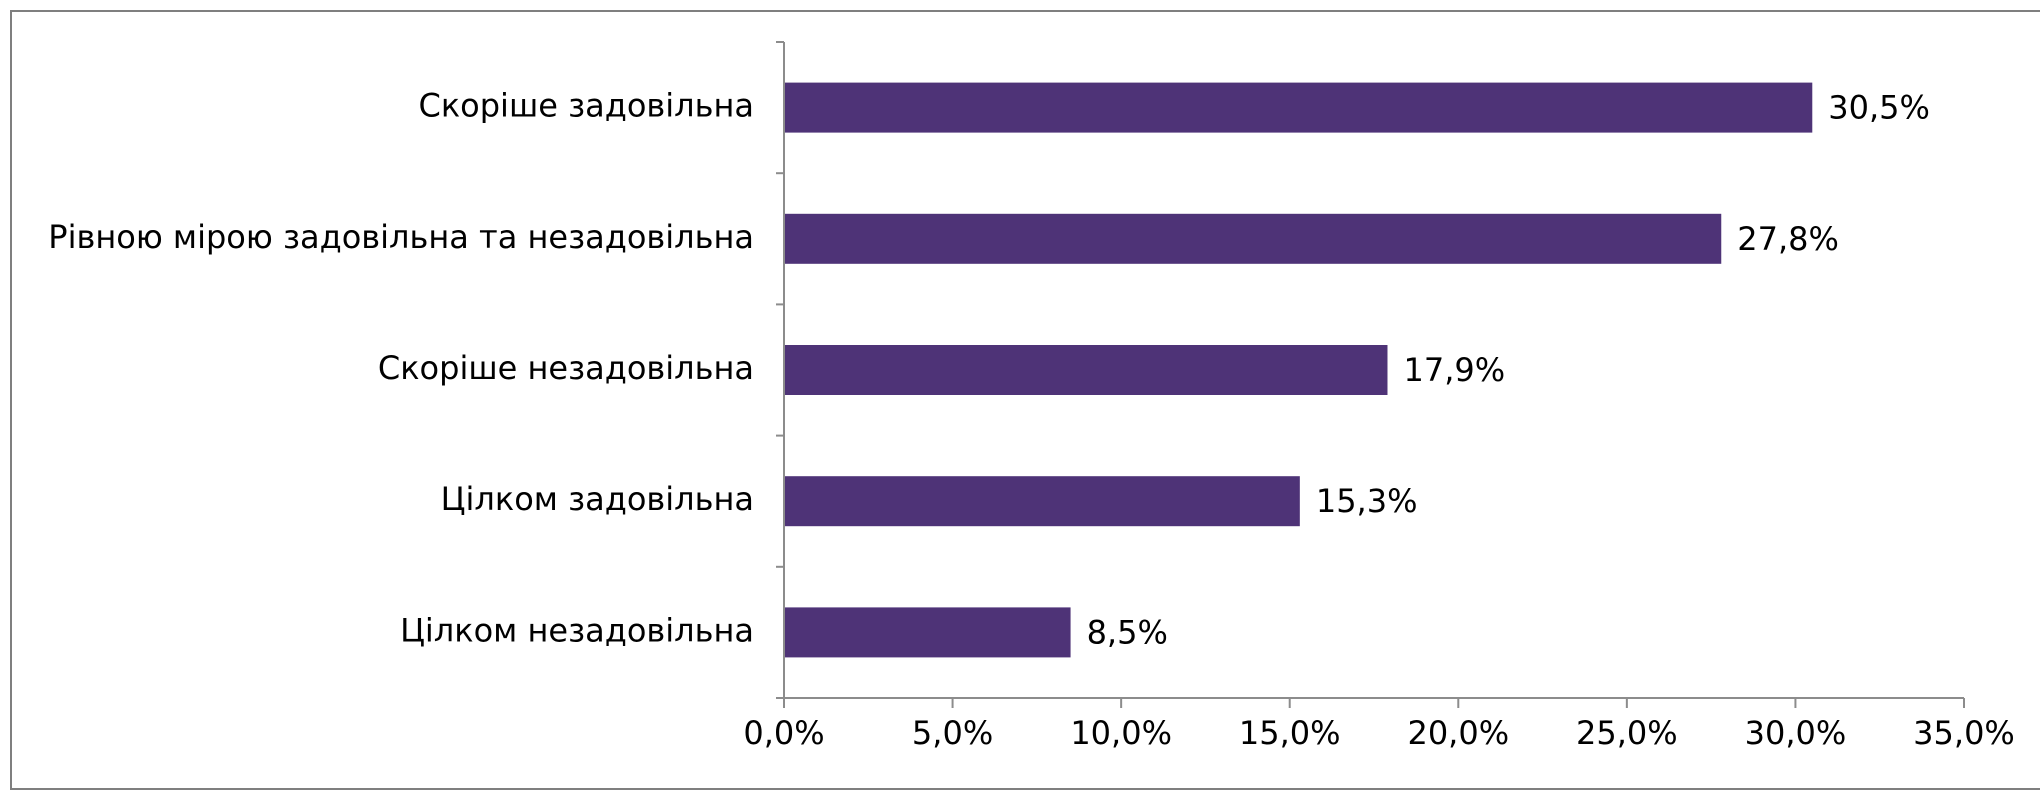 This screenshot has height=790, width=2040. I want to click on data-label-3: 17,9%, so click(1454, 370).